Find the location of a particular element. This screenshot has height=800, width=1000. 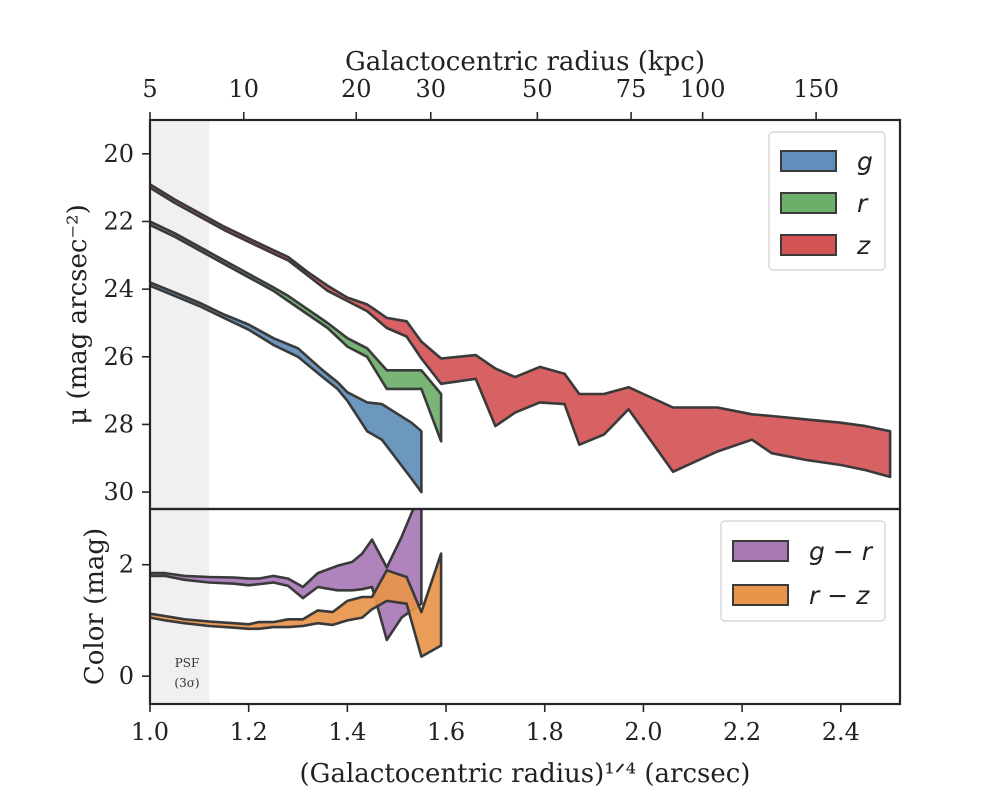

y-tick-label-top: 24 is located at coordinates (118, 289).